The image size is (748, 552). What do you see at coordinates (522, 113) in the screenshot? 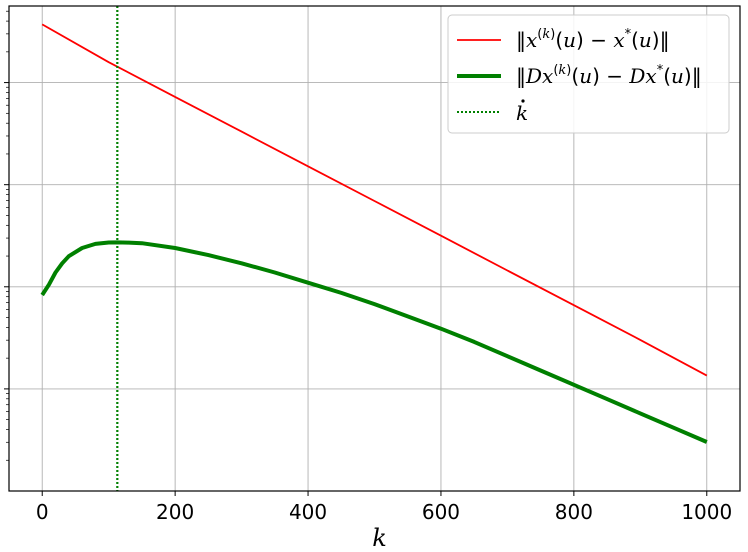
I see `legend-label-kdot: k` at bounding box center [522, 113].